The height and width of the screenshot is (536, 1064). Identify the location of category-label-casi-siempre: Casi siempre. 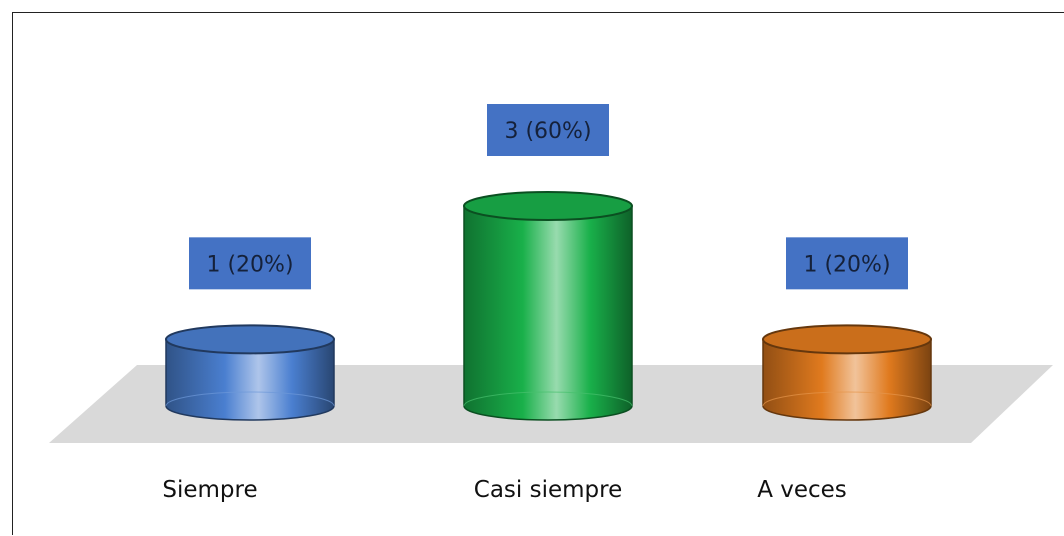
(548, 490).